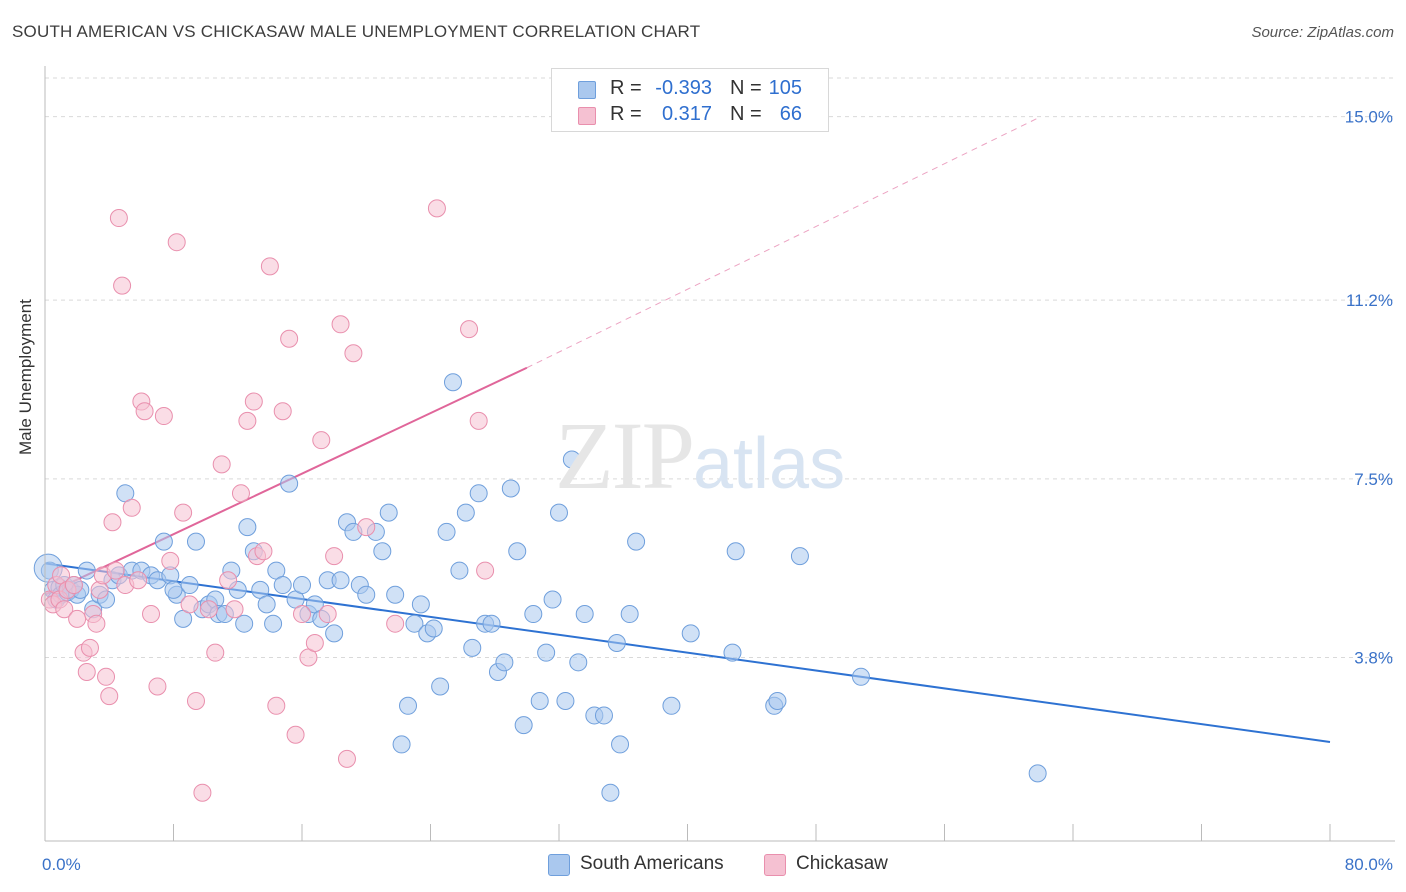 This screenshot has width=1406, height=892. Describe the element at coordinates (587, 116) in the screenshot. I see `legend-swatch-pink` at that location.